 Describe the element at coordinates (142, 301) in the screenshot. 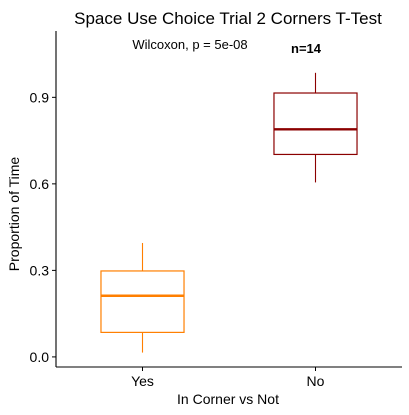

I see `box-yes` at that location.